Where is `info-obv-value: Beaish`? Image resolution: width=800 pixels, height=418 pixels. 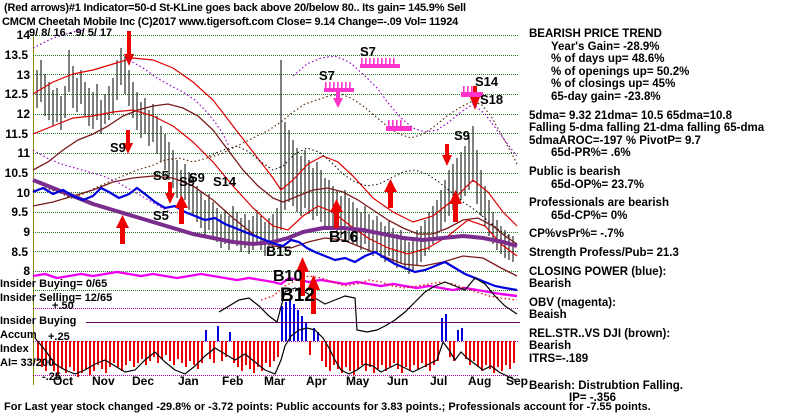 info-obv-value: Beaish is located at coordinates (548, 315).